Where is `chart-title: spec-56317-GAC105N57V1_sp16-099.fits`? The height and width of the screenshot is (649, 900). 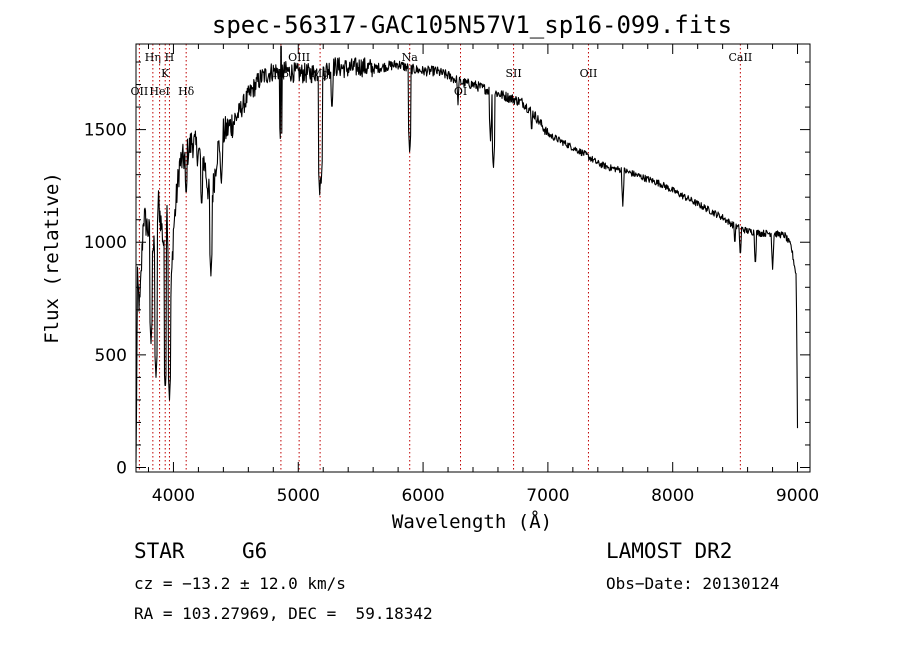 chart-title: spec-56317-GAC105N57V1_sp16-099.fits is located at coordinates (472, 25).